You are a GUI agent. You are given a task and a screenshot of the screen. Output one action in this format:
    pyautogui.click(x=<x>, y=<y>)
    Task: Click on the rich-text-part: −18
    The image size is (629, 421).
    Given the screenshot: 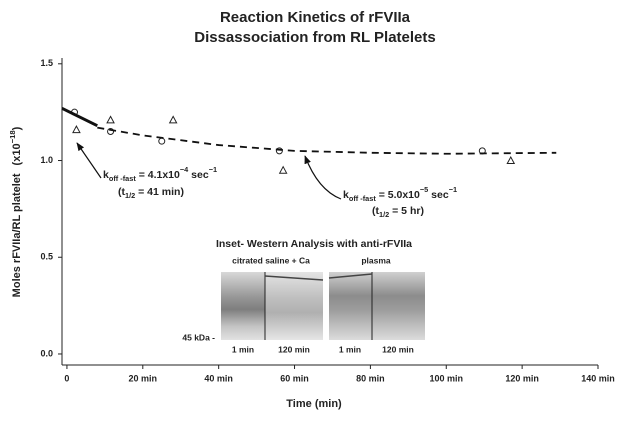 What is the action you would take?
    pyautogui.click(x=12, y=137)
    